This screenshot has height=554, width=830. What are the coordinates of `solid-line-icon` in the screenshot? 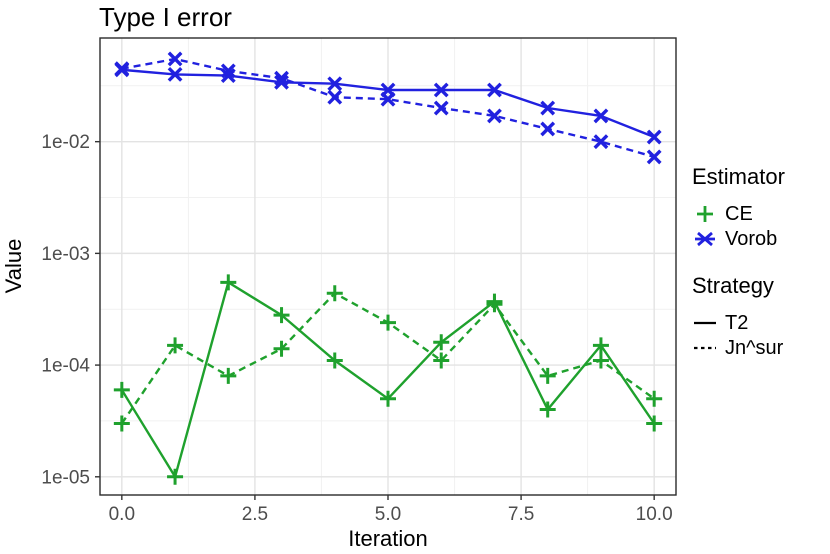 It's located at (705, 323).